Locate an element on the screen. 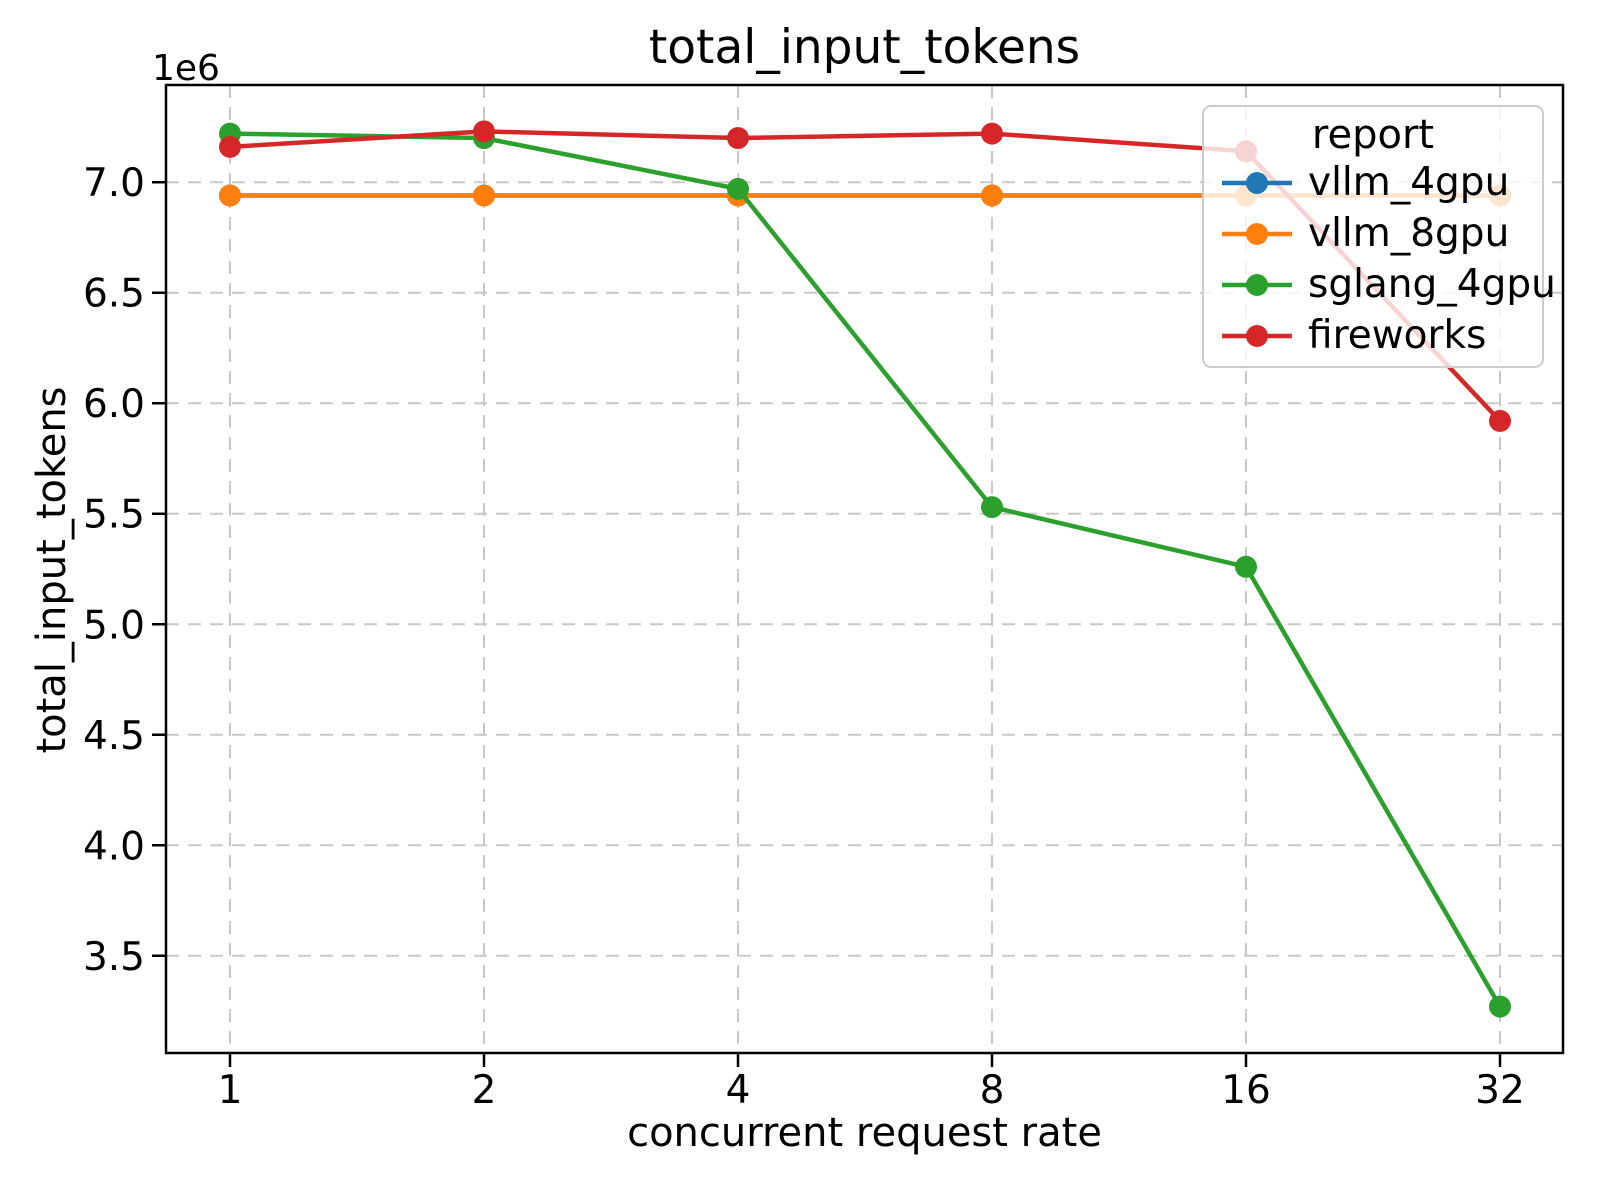 This screenshot has height=1200, width=1600. y-axis-label: total_input_tokens is located at coordinates (52, 570).